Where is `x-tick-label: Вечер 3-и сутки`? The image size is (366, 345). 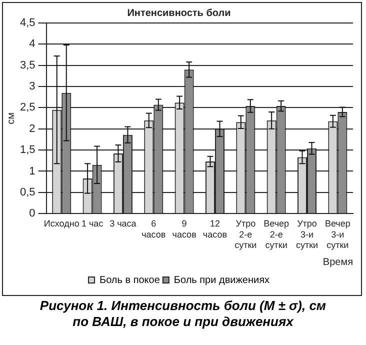
x-tick-label: Вечер 3-и сутки is located at coordinates (337, 234).